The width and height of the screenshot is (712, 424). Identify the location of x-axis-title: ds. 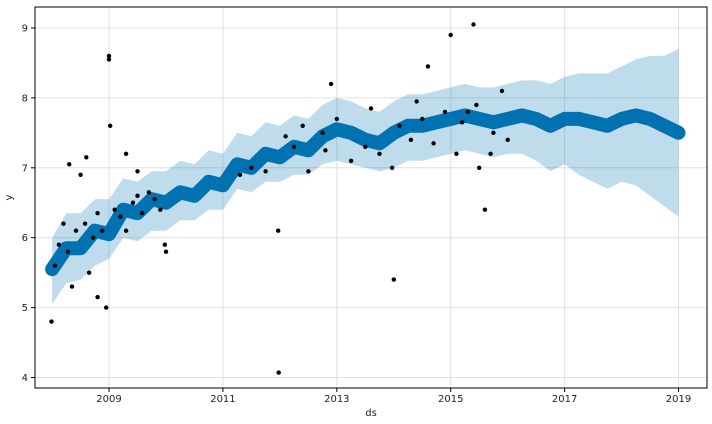
(371, 413).